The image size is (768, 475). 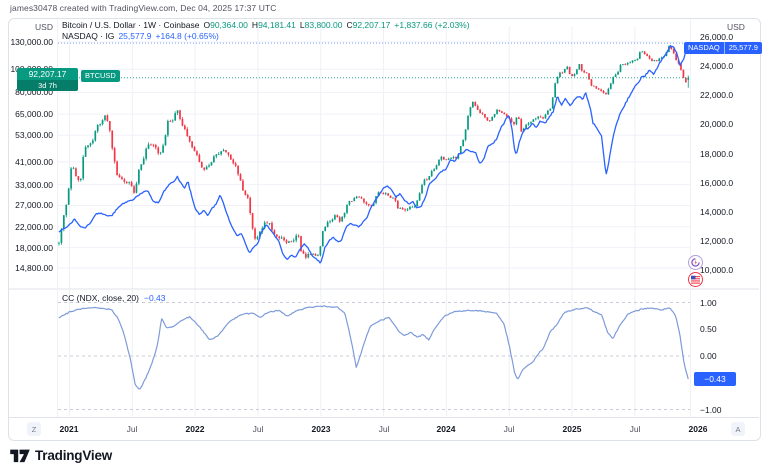 I want to click on brand-name: TradingView, so click(x=74, y=455).